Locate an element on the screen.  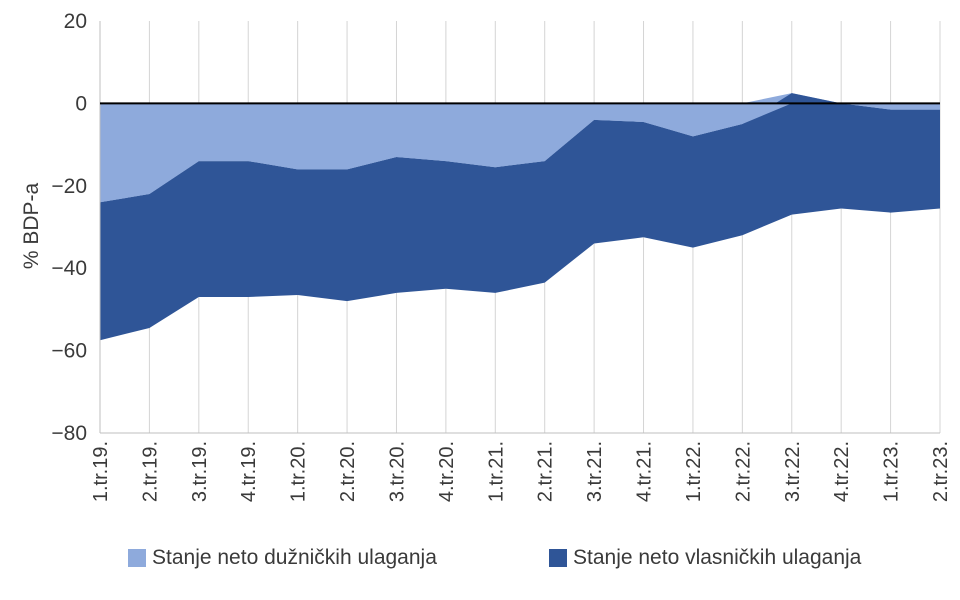
y-tick-label: 0 is located at coordinates (81, 103).